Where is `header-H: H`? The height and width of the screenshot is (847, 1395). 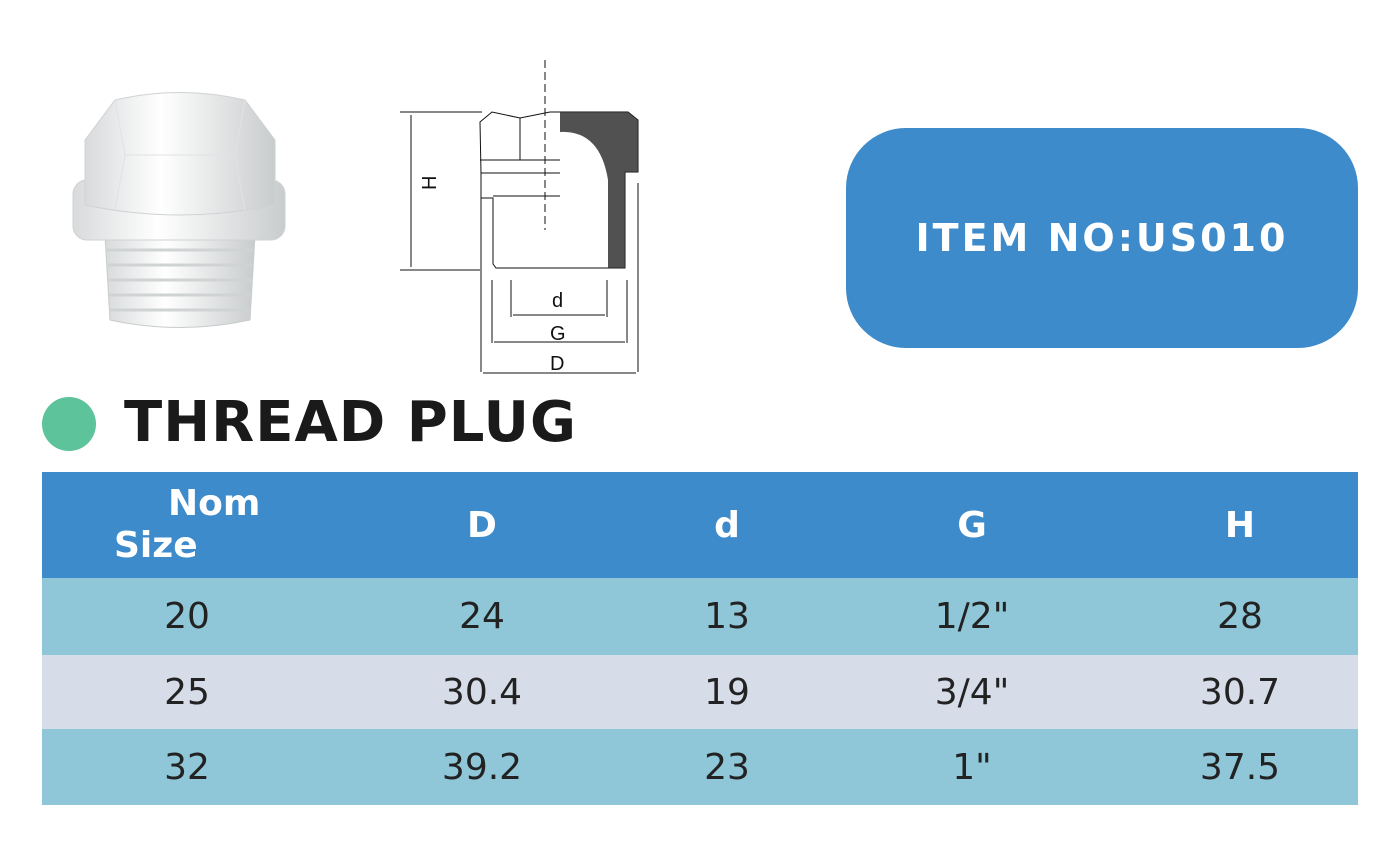 header-H: H is located at coordinates (1240, 525).